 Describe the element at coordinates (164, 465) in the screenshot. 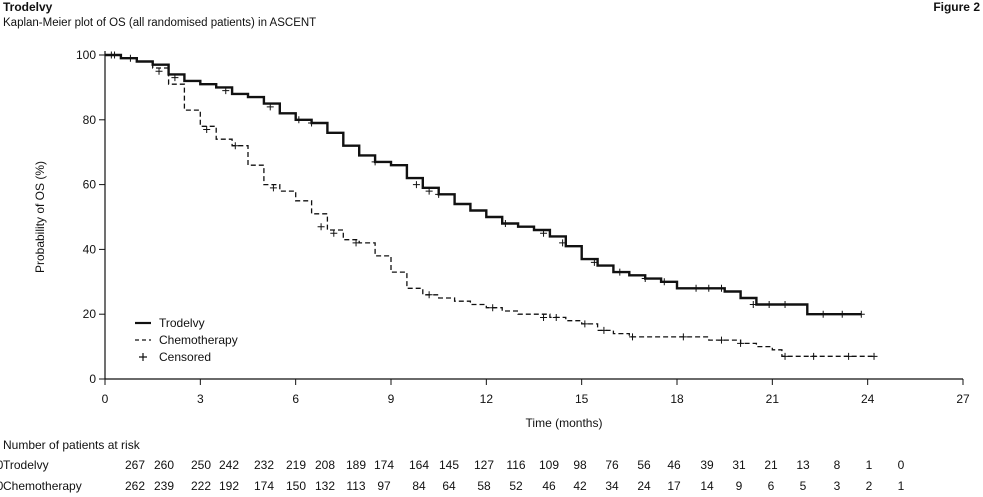

I see `risk-count: 260` at that location.